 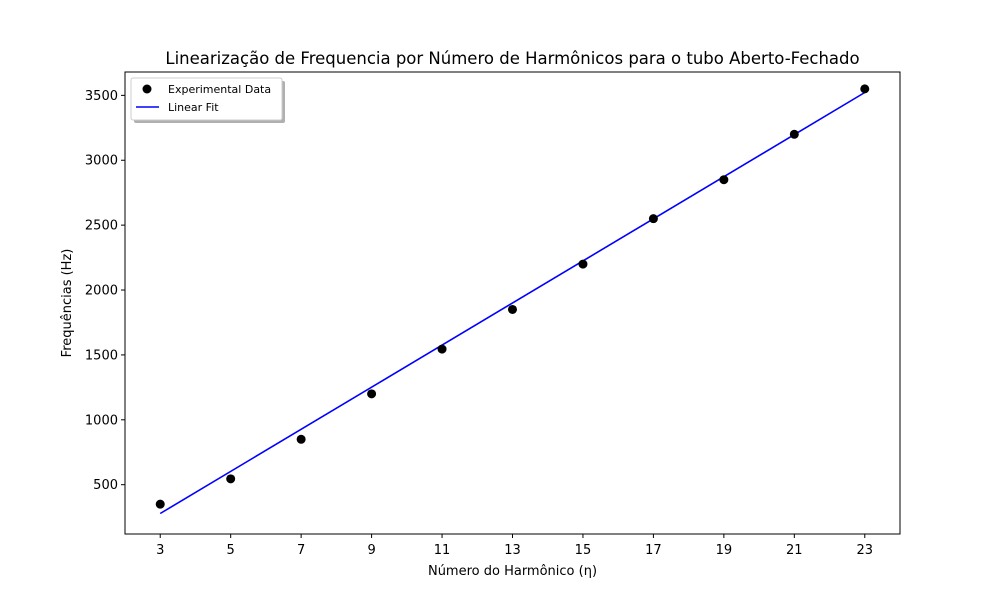 What do you see at coordinates (583, 550) in the screenshot?
I see `x-tick-label: 15` at bounding box center [583, 550].